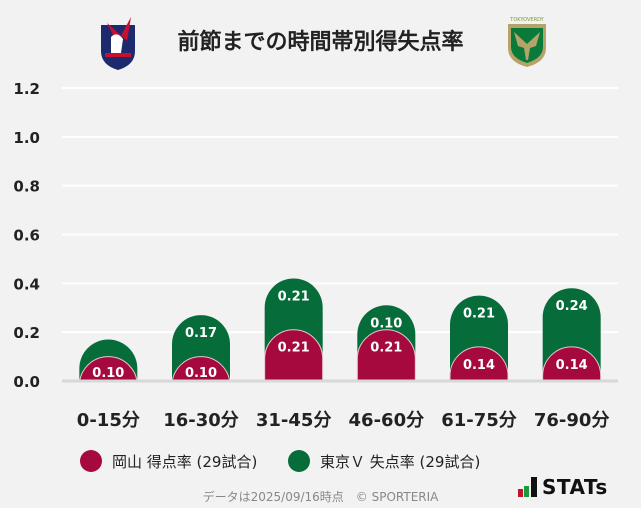  Describe the element at coordinates (386, 323) in the screenshot. I see `data-label-tokyo-v: 0.10` at that location.